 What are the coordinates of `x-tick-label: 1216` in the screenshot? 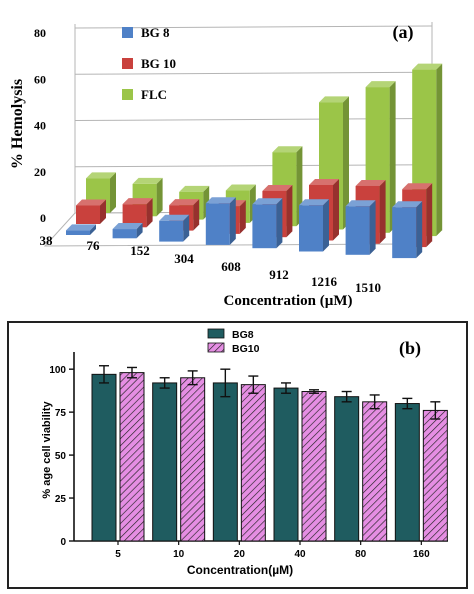 It's located at (324, 281).